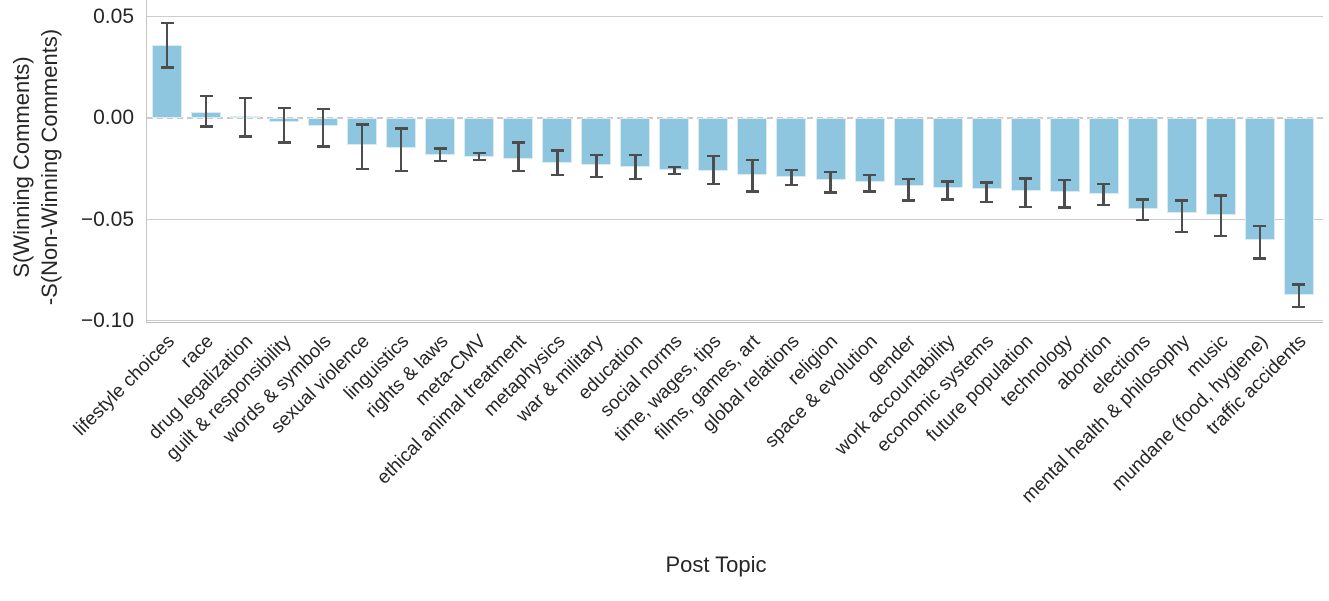 The image size is (1329, 601). What do you see at coordinates (735, 118) in the screenshot?
I see `zero-baseline` at bounding box center [735, 118].